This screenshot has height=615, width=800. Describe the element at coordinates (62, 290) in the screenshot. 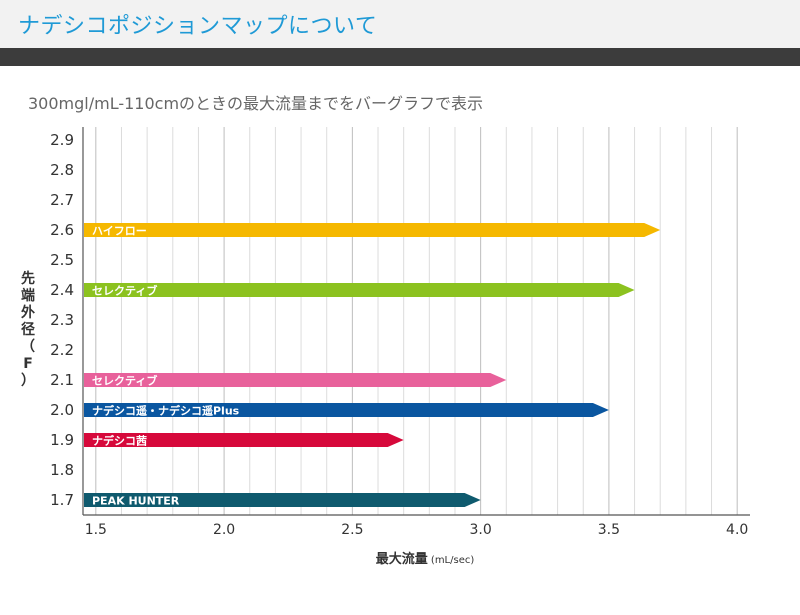

I see `y-tick-label: 2.4` at that location.